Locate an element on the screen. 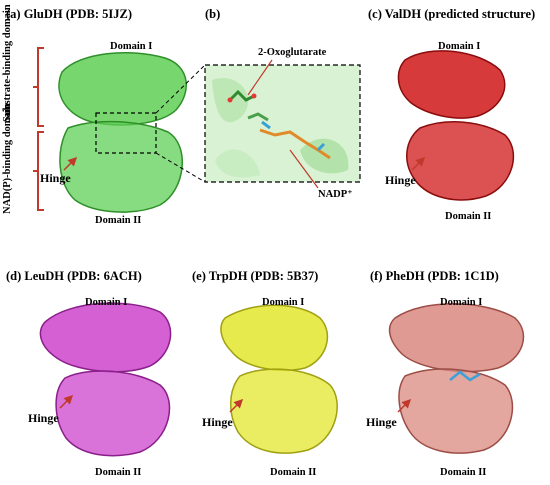 The height and width of the screenshot is (485, 550). panel-b-title: (b) is located at coordinates (213, 14).